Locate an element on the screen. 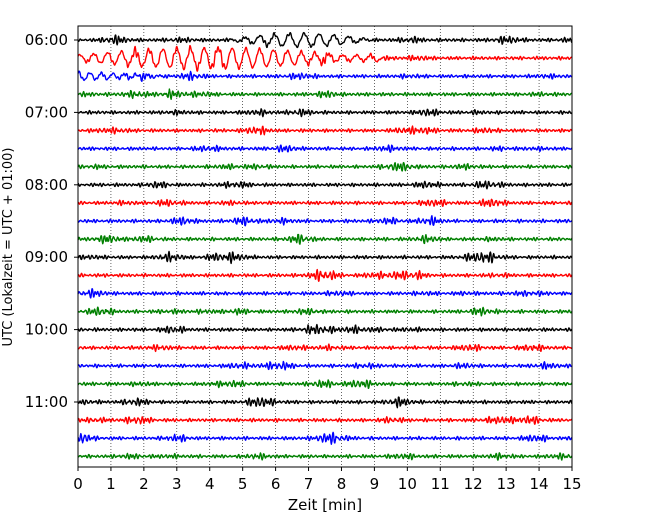 The width and height of the screenshot is (650, 520). y-tick-label-3: 09:00 is located at coordinates (46, 257).